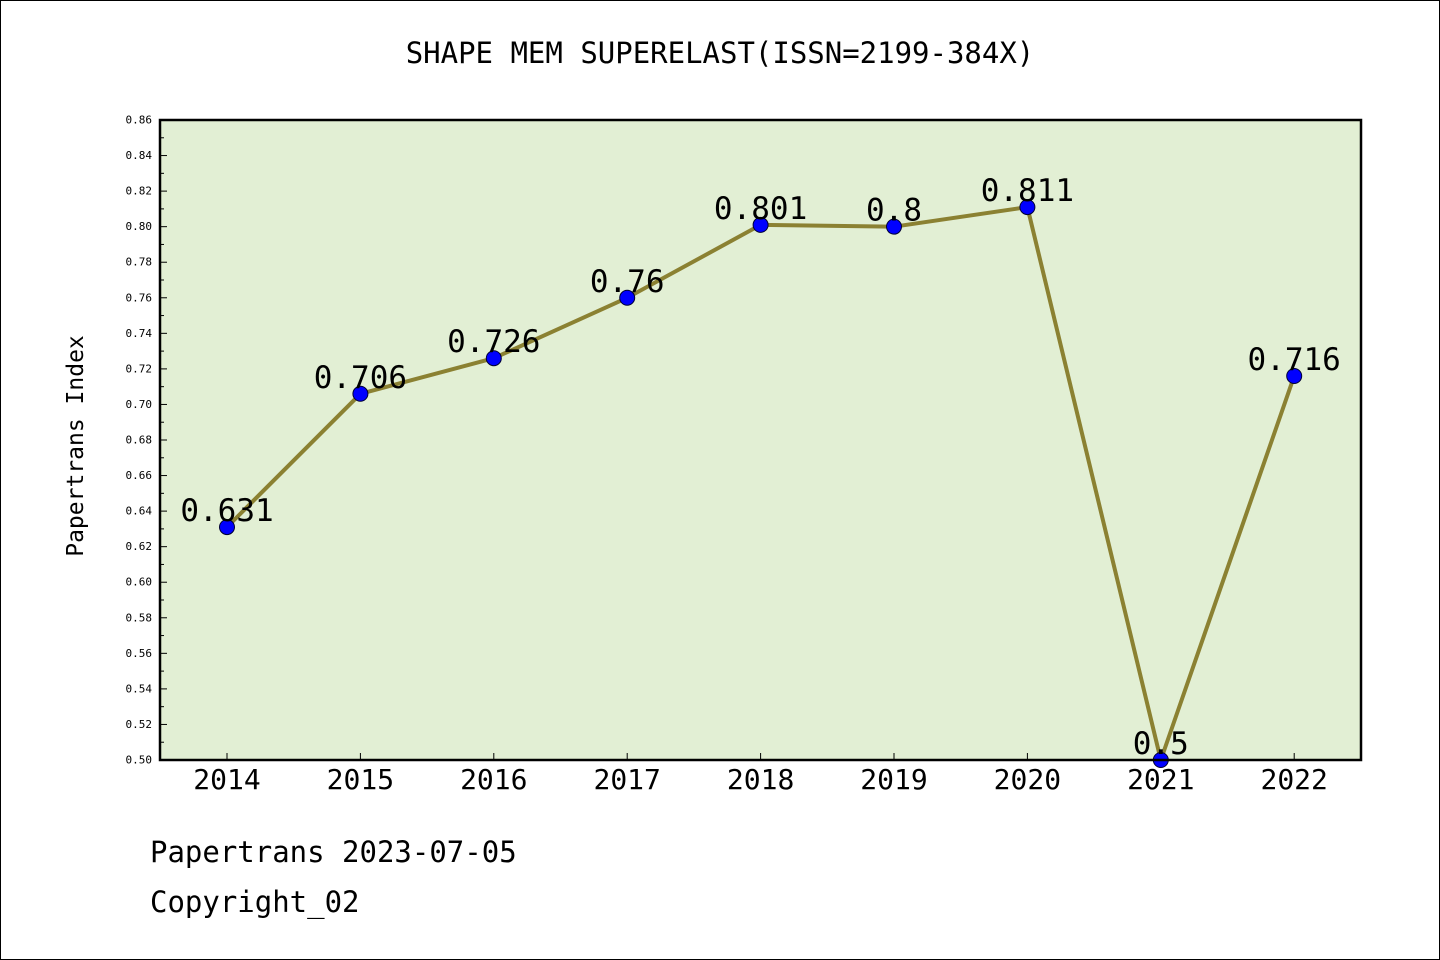  Describe the element at coordinates (760, 779) in the screenshot. I see `x-tick-label: 2018` at that location.